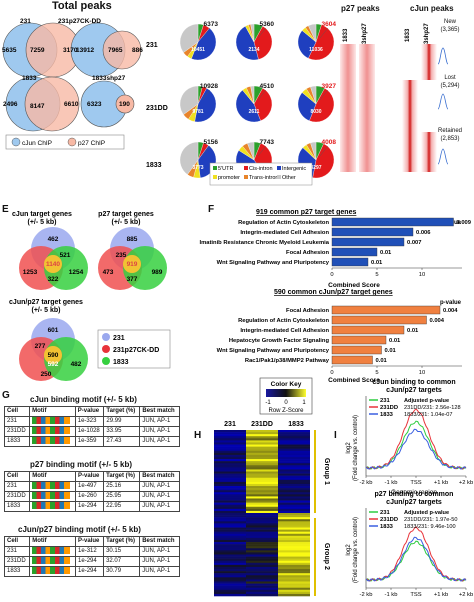 The width and height of the screenshot is (474, 602). What do you see at coordinates (152, 45) in the screenshot?
I see `row-label-231: 231` at bounding box center [152, 45].